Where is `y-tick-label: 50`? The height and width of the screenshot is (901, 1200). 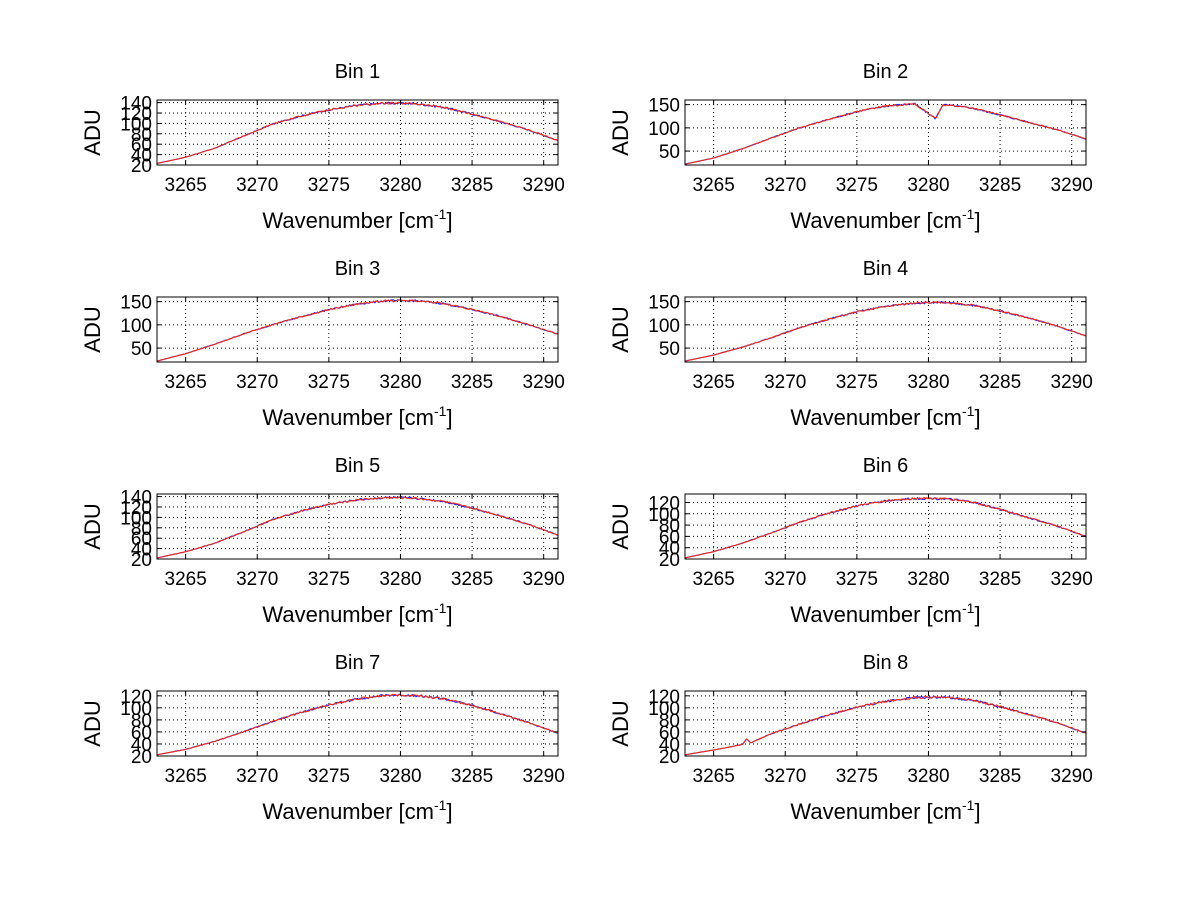 y-tick-label: 50 is located at coordinates (669, 152).